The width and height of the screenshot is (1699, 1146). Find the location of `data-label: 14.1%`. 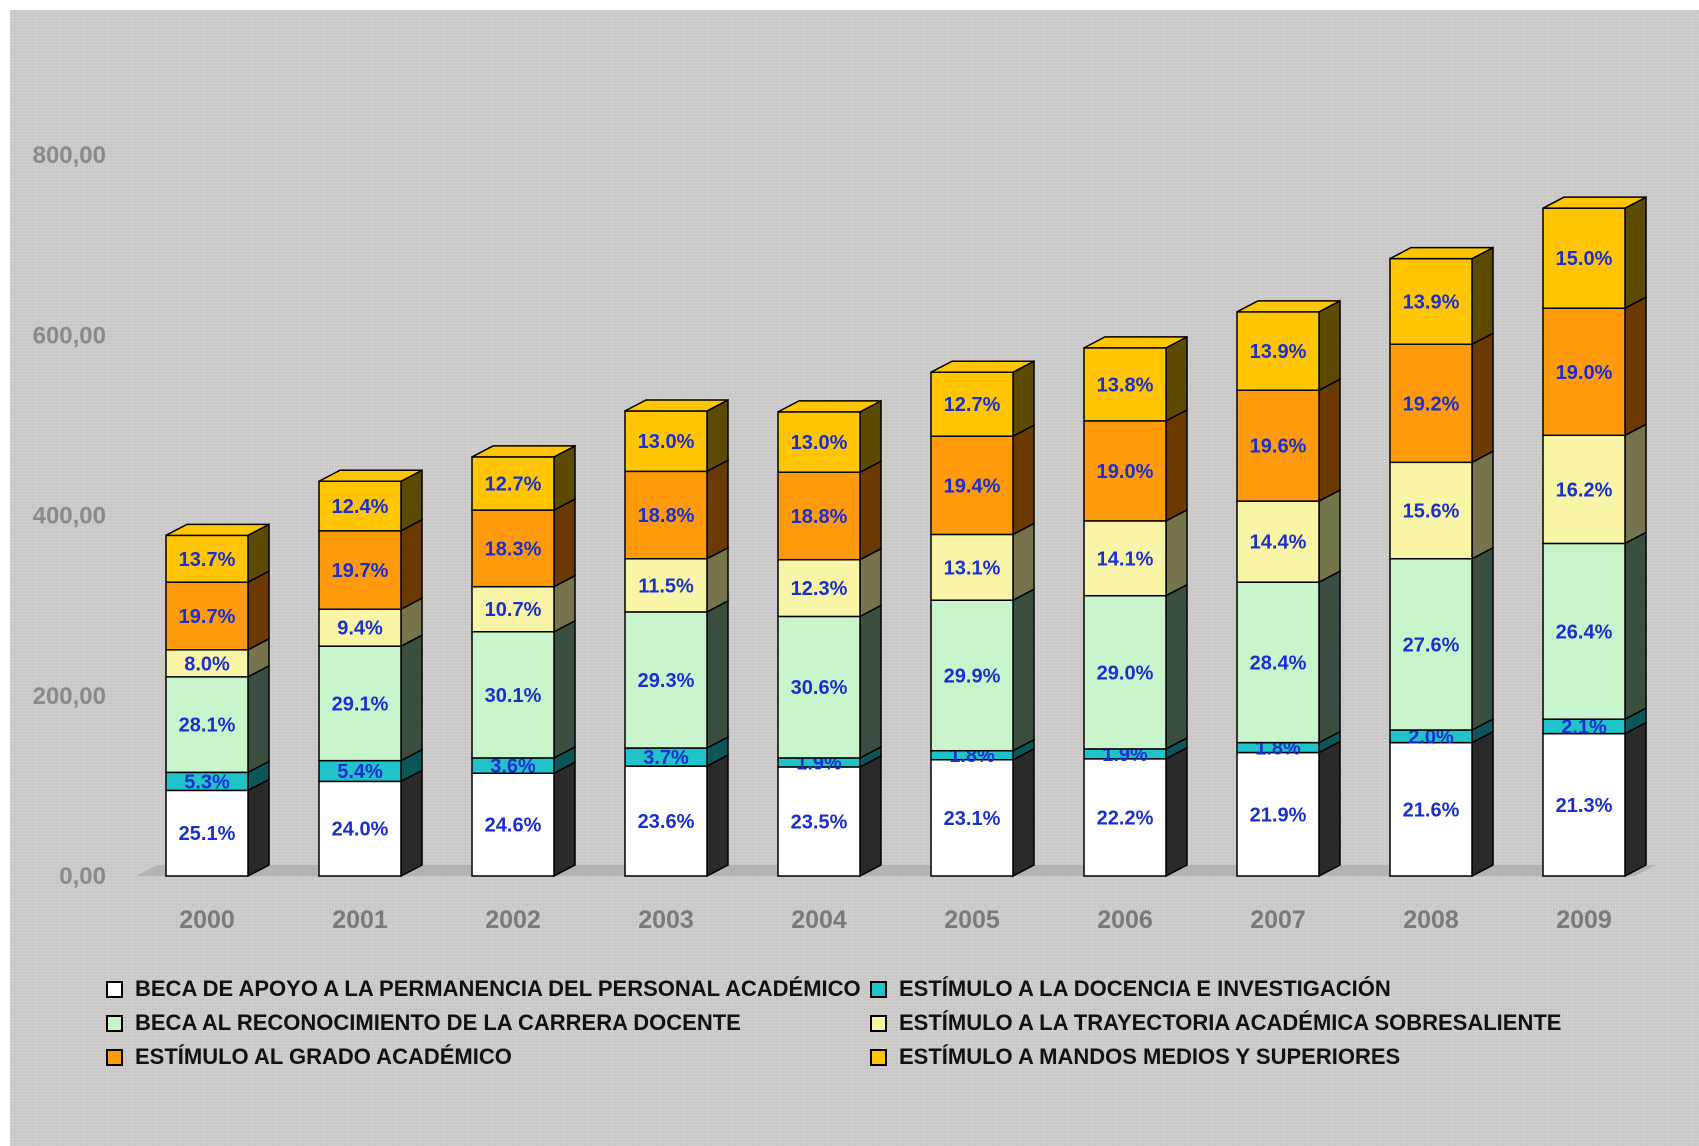

data-label: 14.1% is located at coordinates (1125, 559).